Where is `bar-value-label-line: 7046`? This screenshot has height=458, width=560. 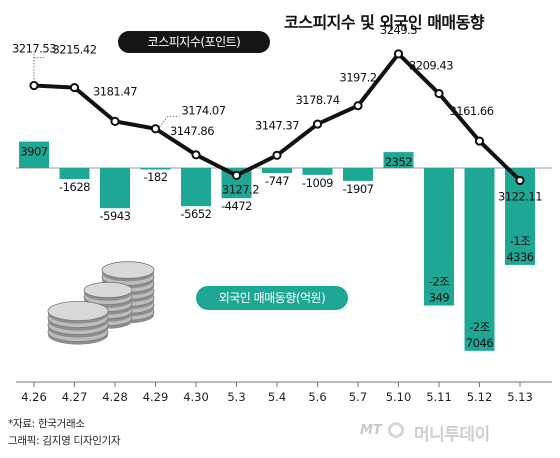
bar-value-label-line: 7046 is located at coordinates (479, 343).